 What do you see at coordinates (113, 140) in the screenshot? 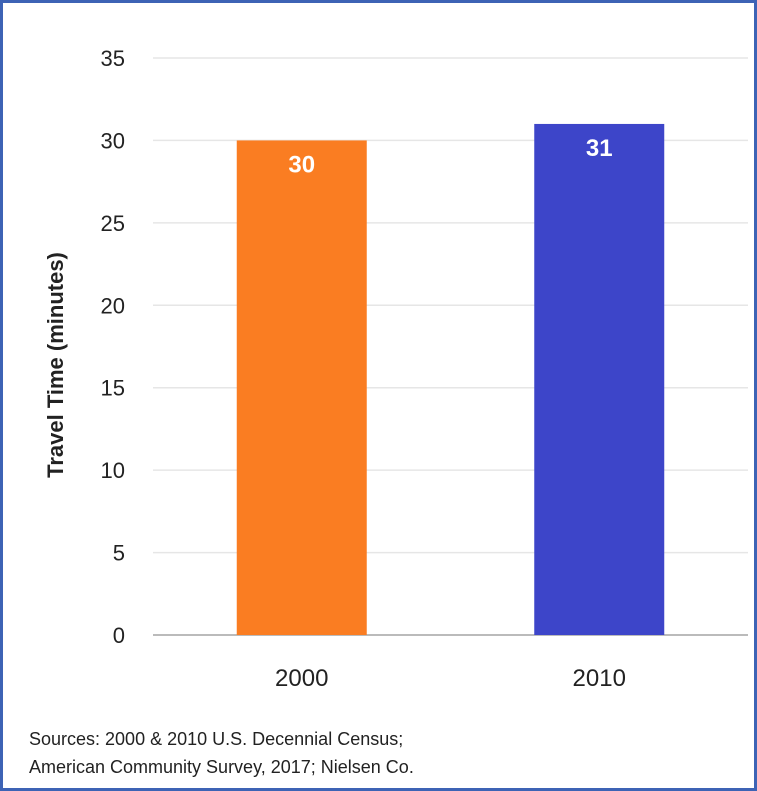
I see `y-tick-label: 30` at bounding box center [113, 140].